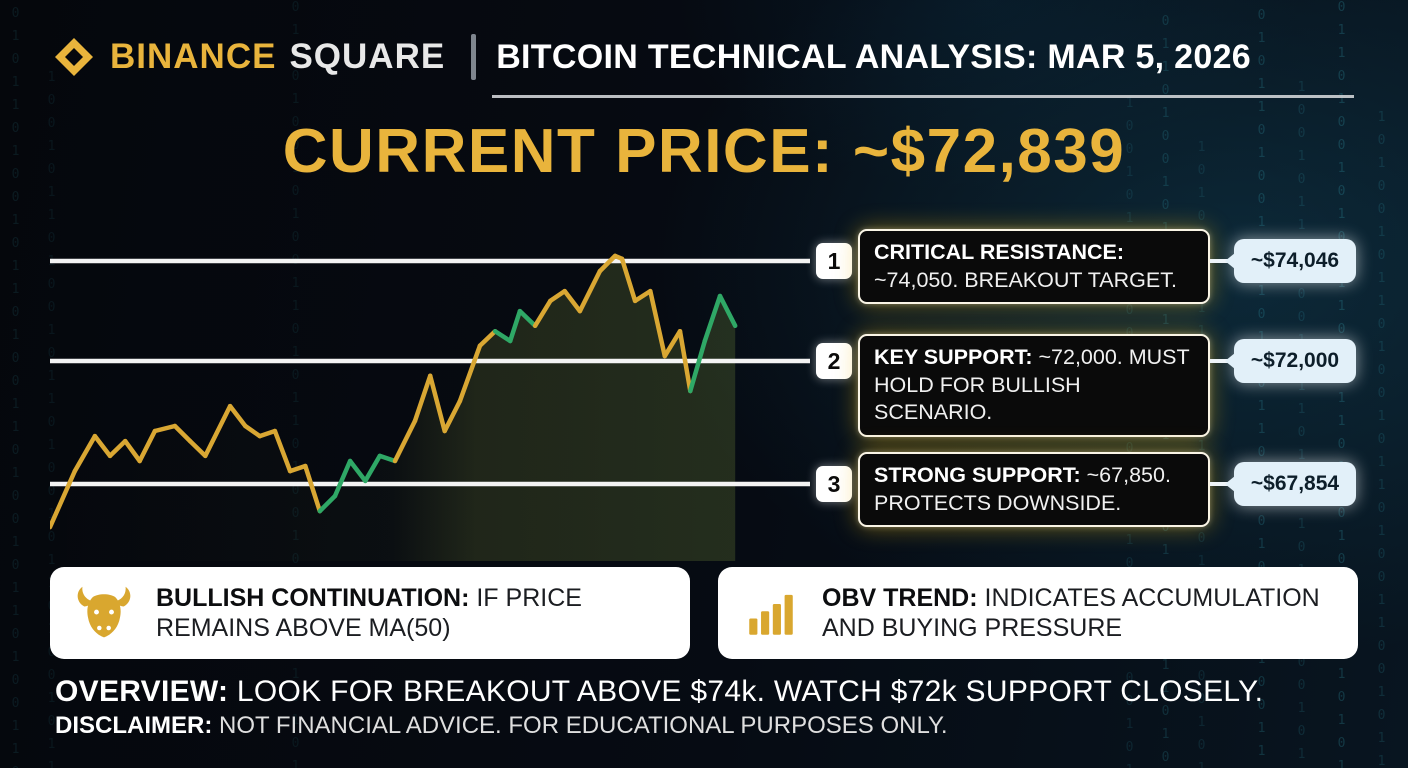 This screenshot has width=1408, height=768. Describe the element at coordinates (474, 57) in the screenshot. I see `header-divider` at that location.